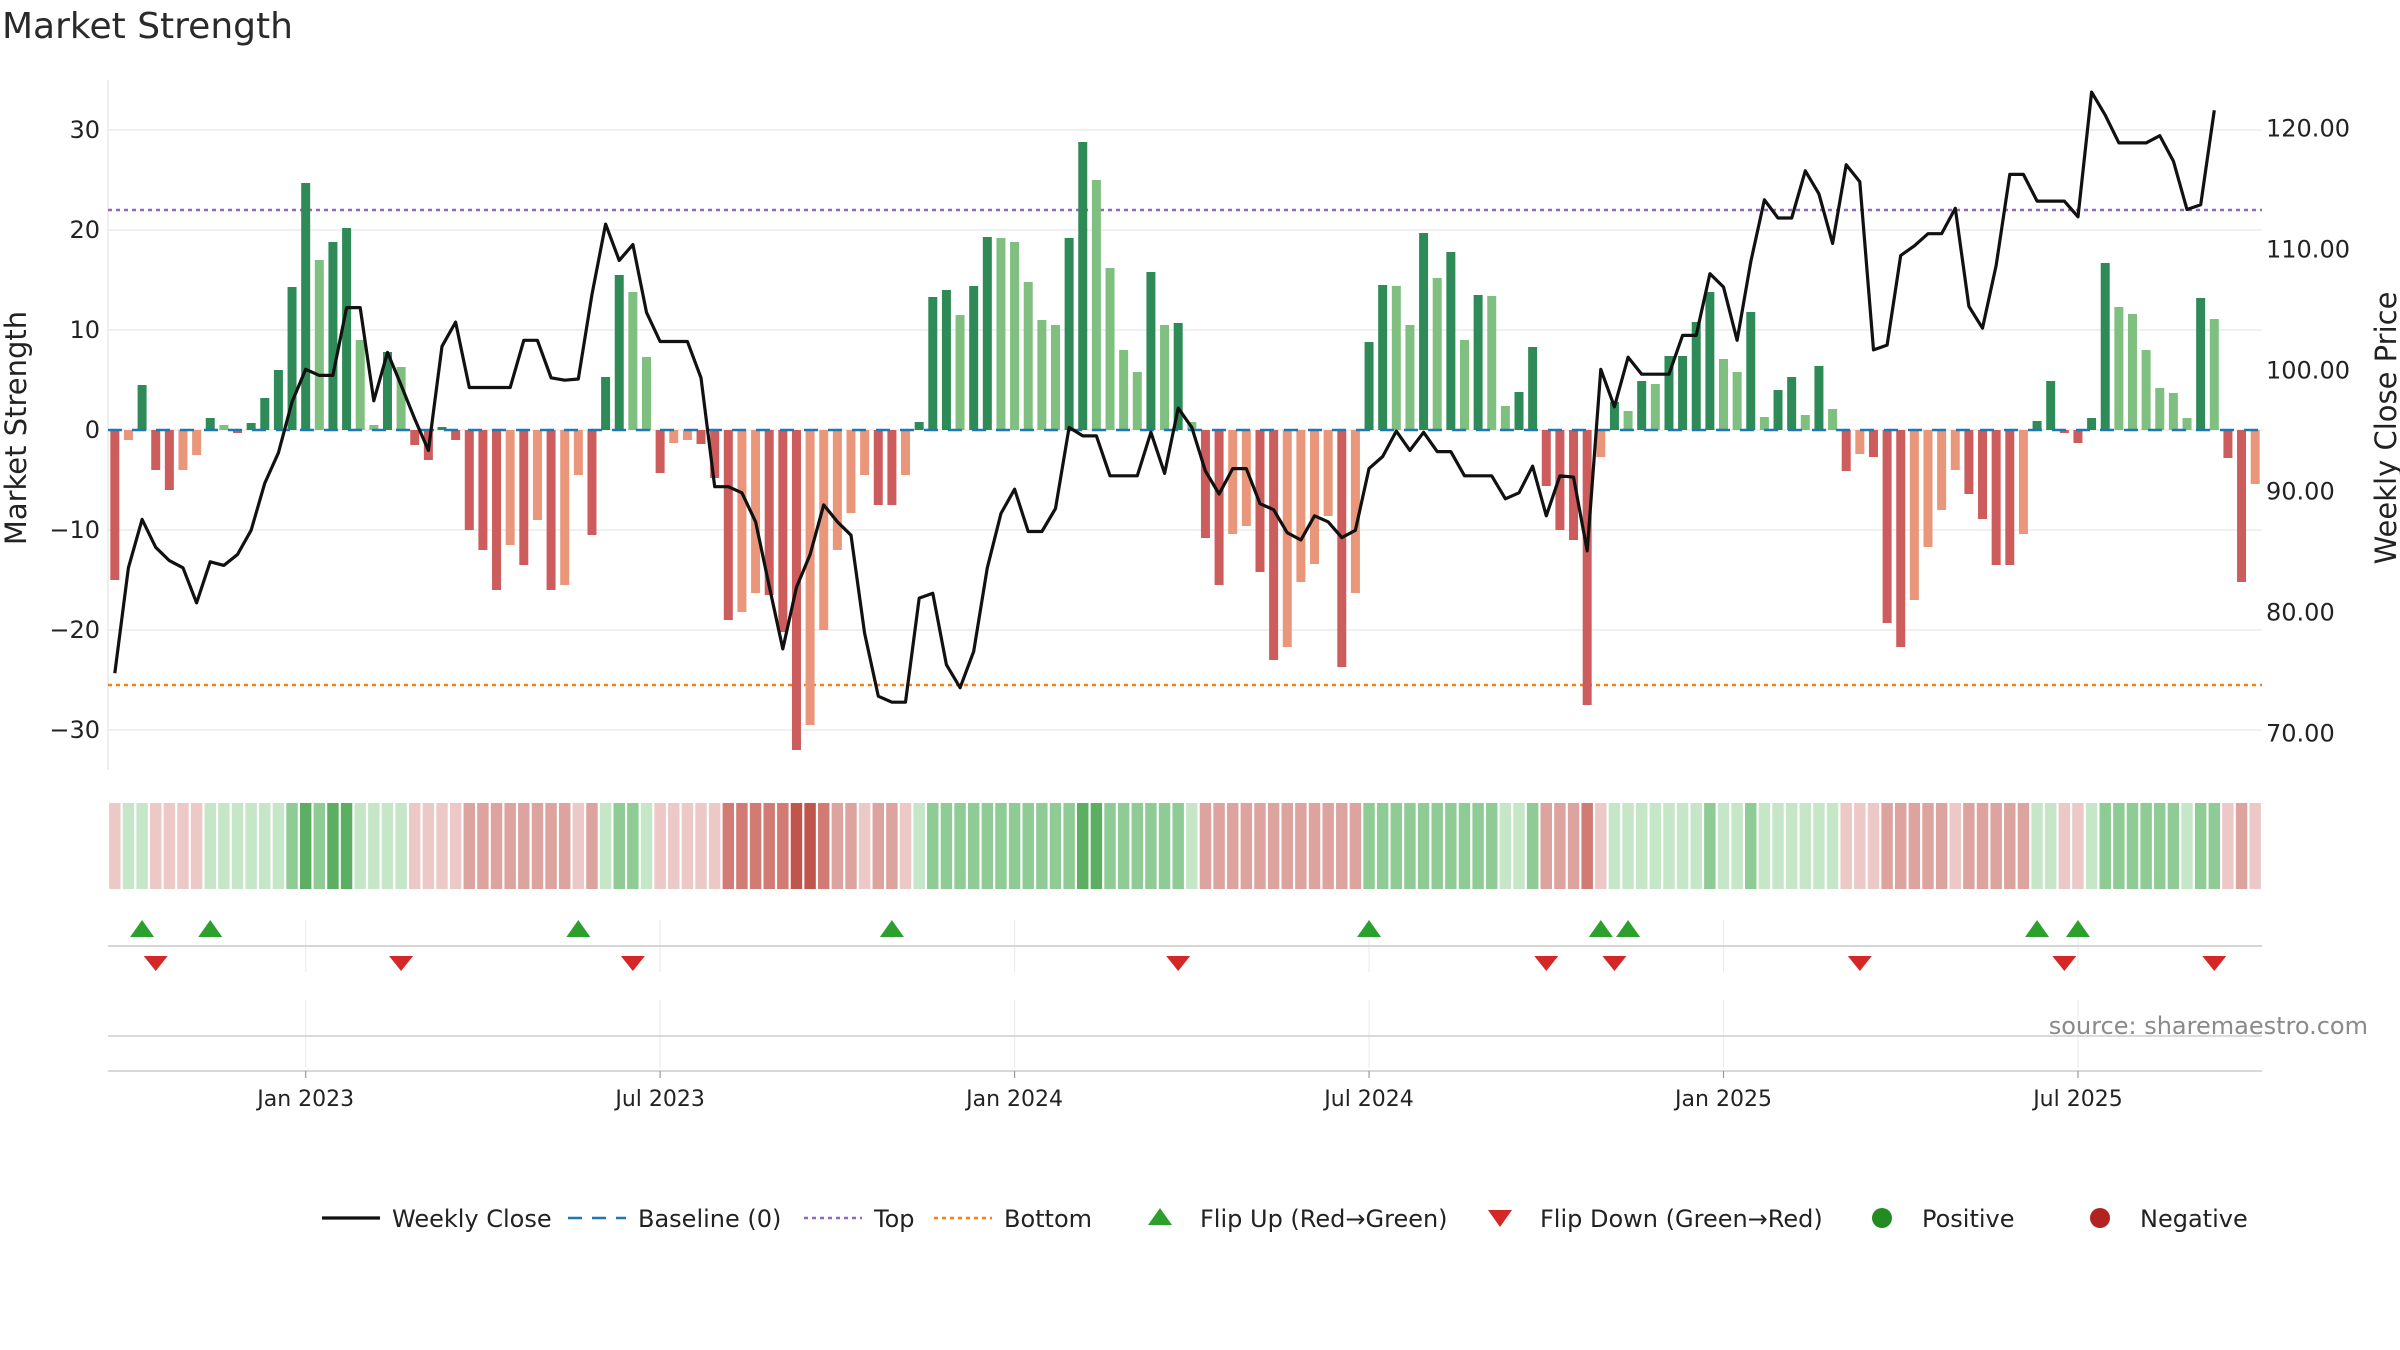 Image resolution: width=2400 pixels, height=1350 pixels. I want to click on legend-item-flip-down: Flip Down (Green→Red), so click(1655, 1219).